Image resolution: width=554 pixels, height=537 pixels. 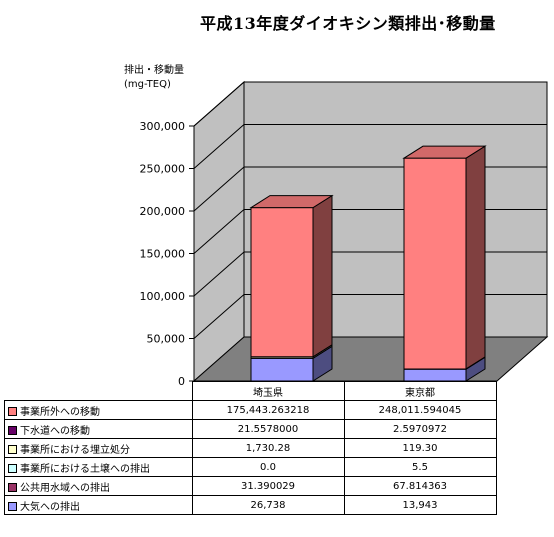 I want to click on bar-segment-0-0-front, so click(x=282, y=282).